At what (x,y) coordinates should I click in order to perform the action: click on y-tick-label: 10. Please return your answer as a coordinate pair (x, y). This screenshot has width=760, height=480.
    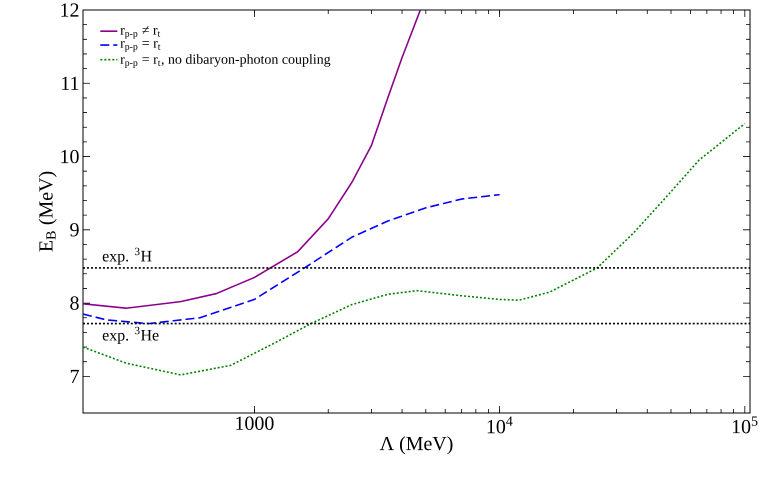
    Looking at the image, I should click on (70, 157).